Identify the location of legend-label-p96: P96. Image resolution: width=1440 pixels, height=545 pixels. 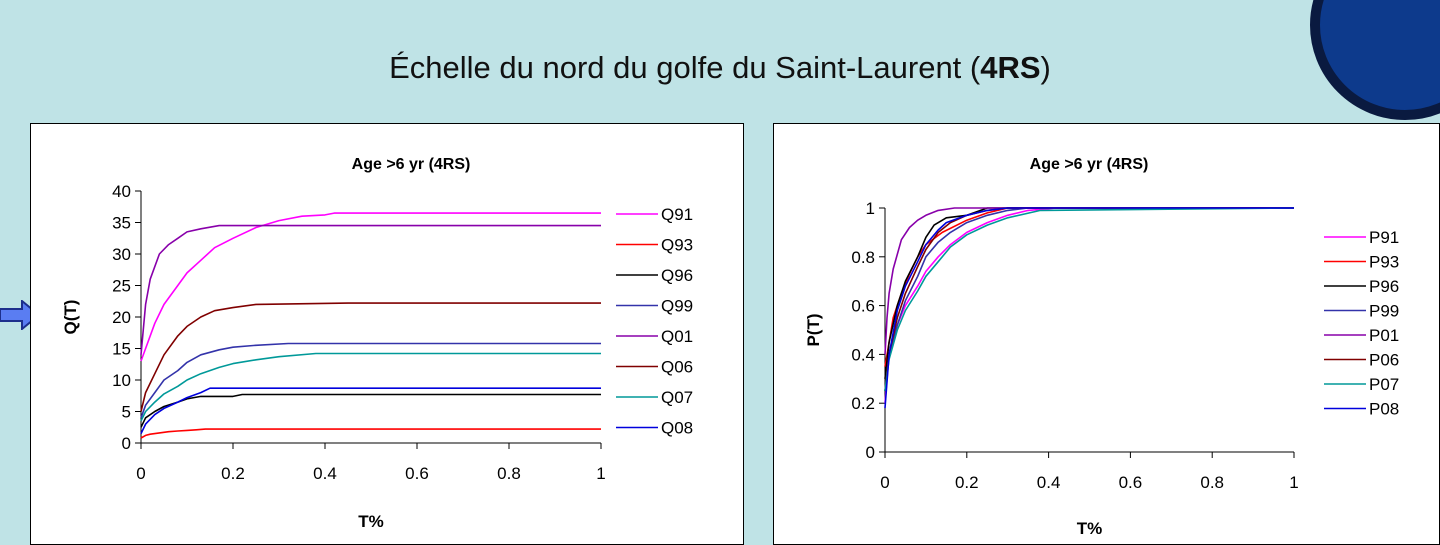
(1384, 286).